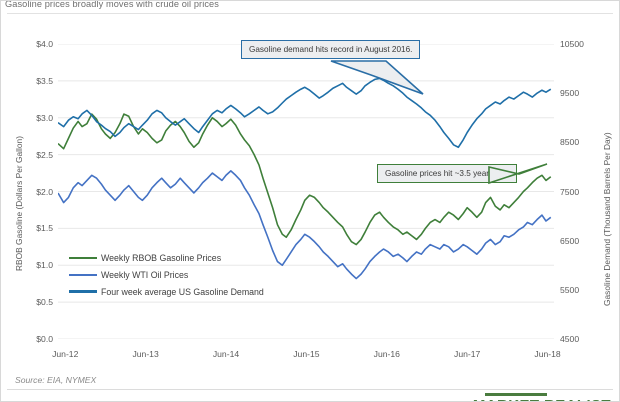 This screenshot has height=402, width=620. I want to click on y-tick-left: $4.0, so click(44, 44).